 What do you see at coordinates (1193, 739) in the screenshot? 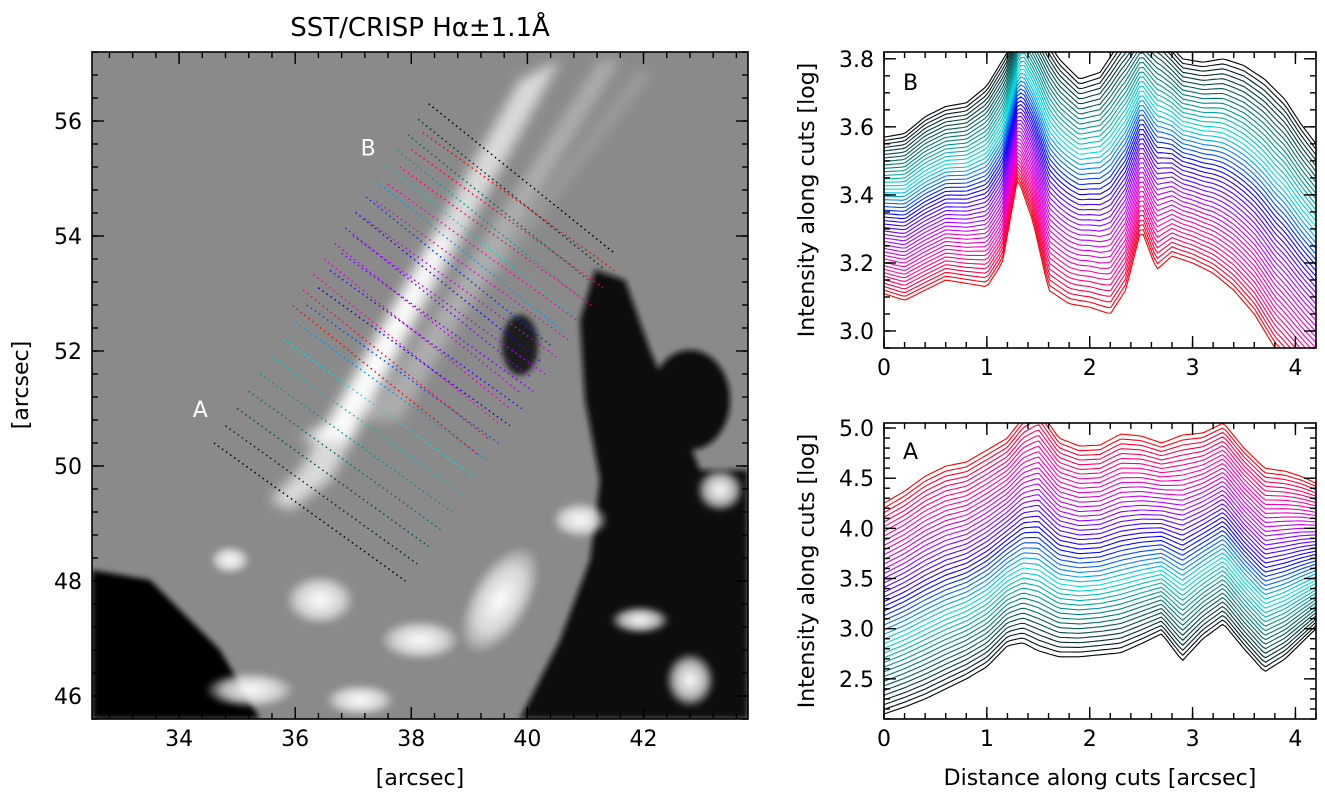
I see `x-tick-label: 3` at bounding box center [1193, 739].